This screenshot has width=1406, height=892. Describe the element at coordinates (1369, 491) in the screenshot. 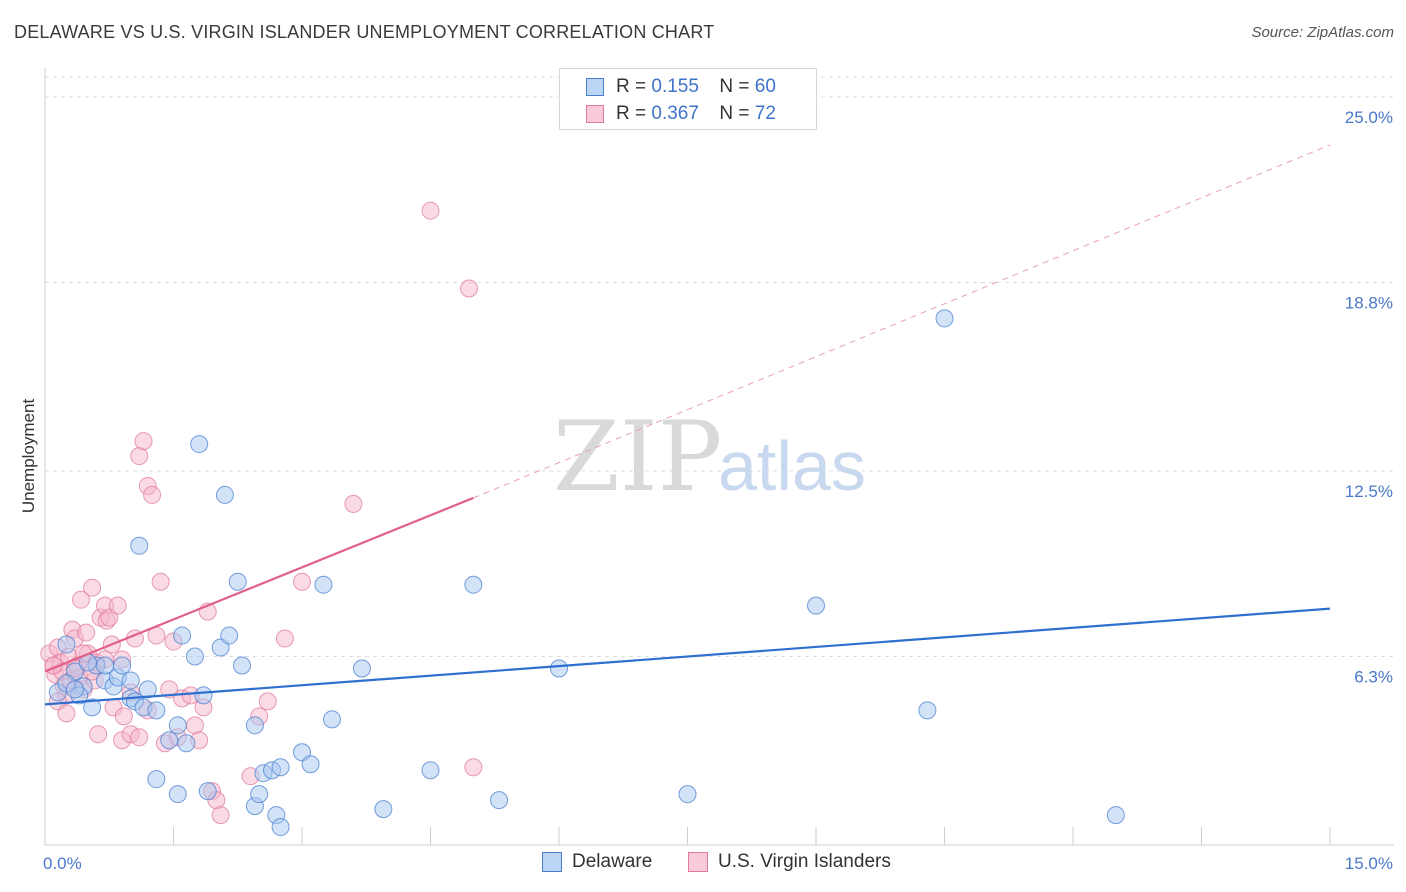

I see `y-tick-label: 12.5%` at that location.